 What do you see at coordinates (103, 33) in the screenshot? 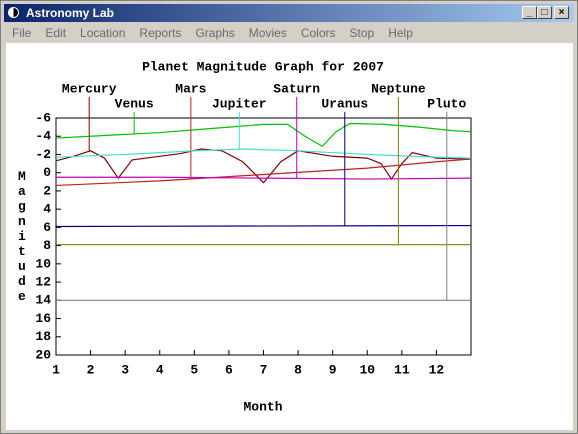
I see `menu-item: Location` at bounding box center [103, 33].